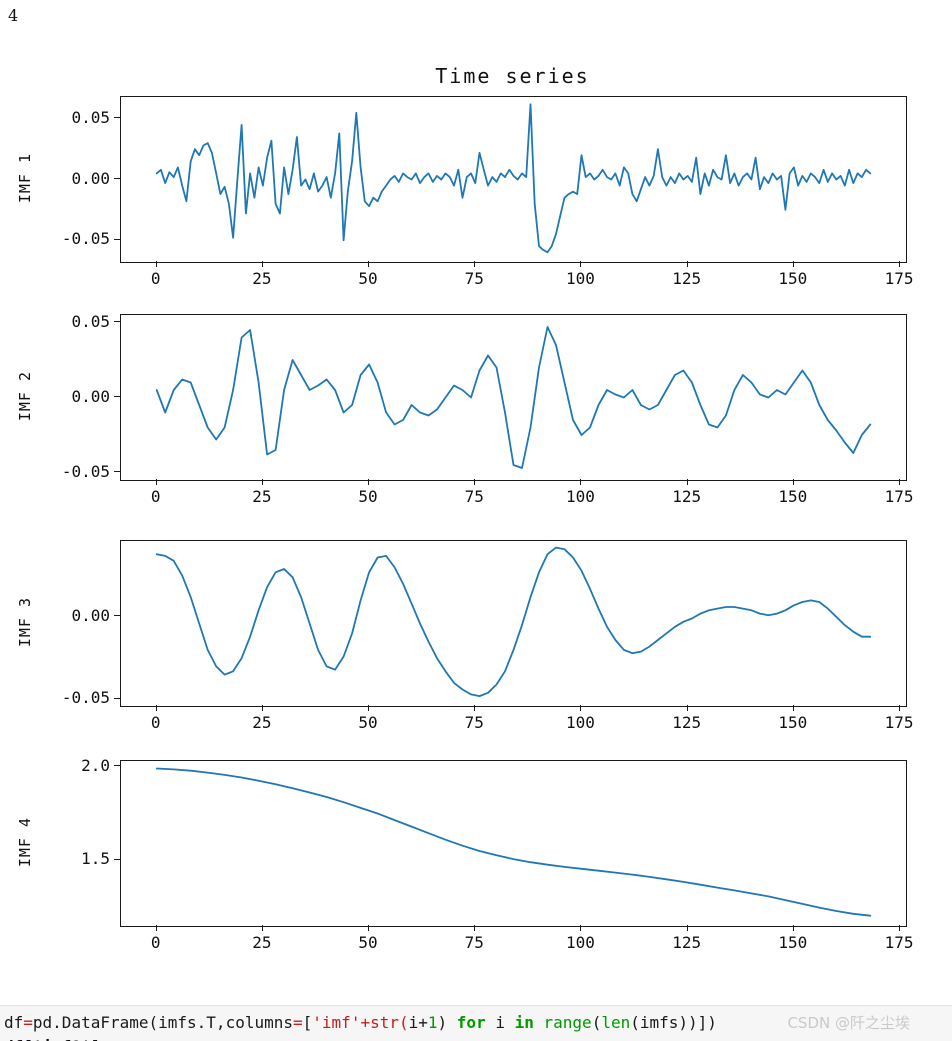 This screenshot has height=1041, width=952. What do you see at coordinates (162, 1022) in the screenshot?
I see `code-token: pd.DataFrame(imfs.T,columns` at bounding box center [162, 1022].